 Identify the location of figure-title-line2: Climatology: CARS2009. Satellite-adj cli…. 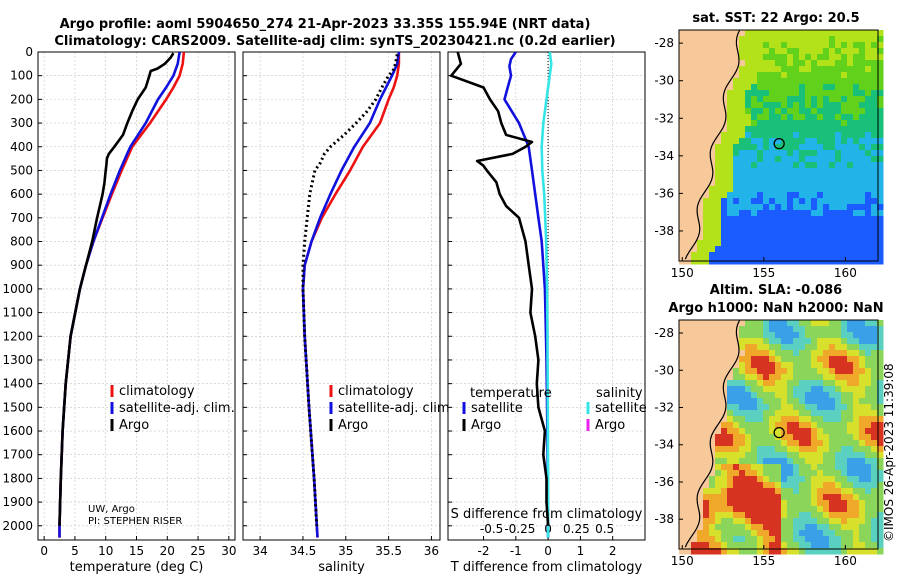
(334, 41).